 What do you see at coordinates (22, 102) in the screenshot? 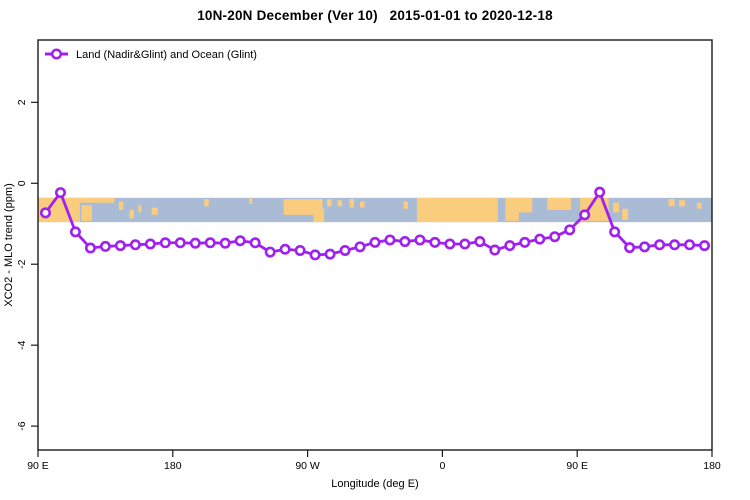
I see `y-tick-label: 2` at bounding box center [22, 102].